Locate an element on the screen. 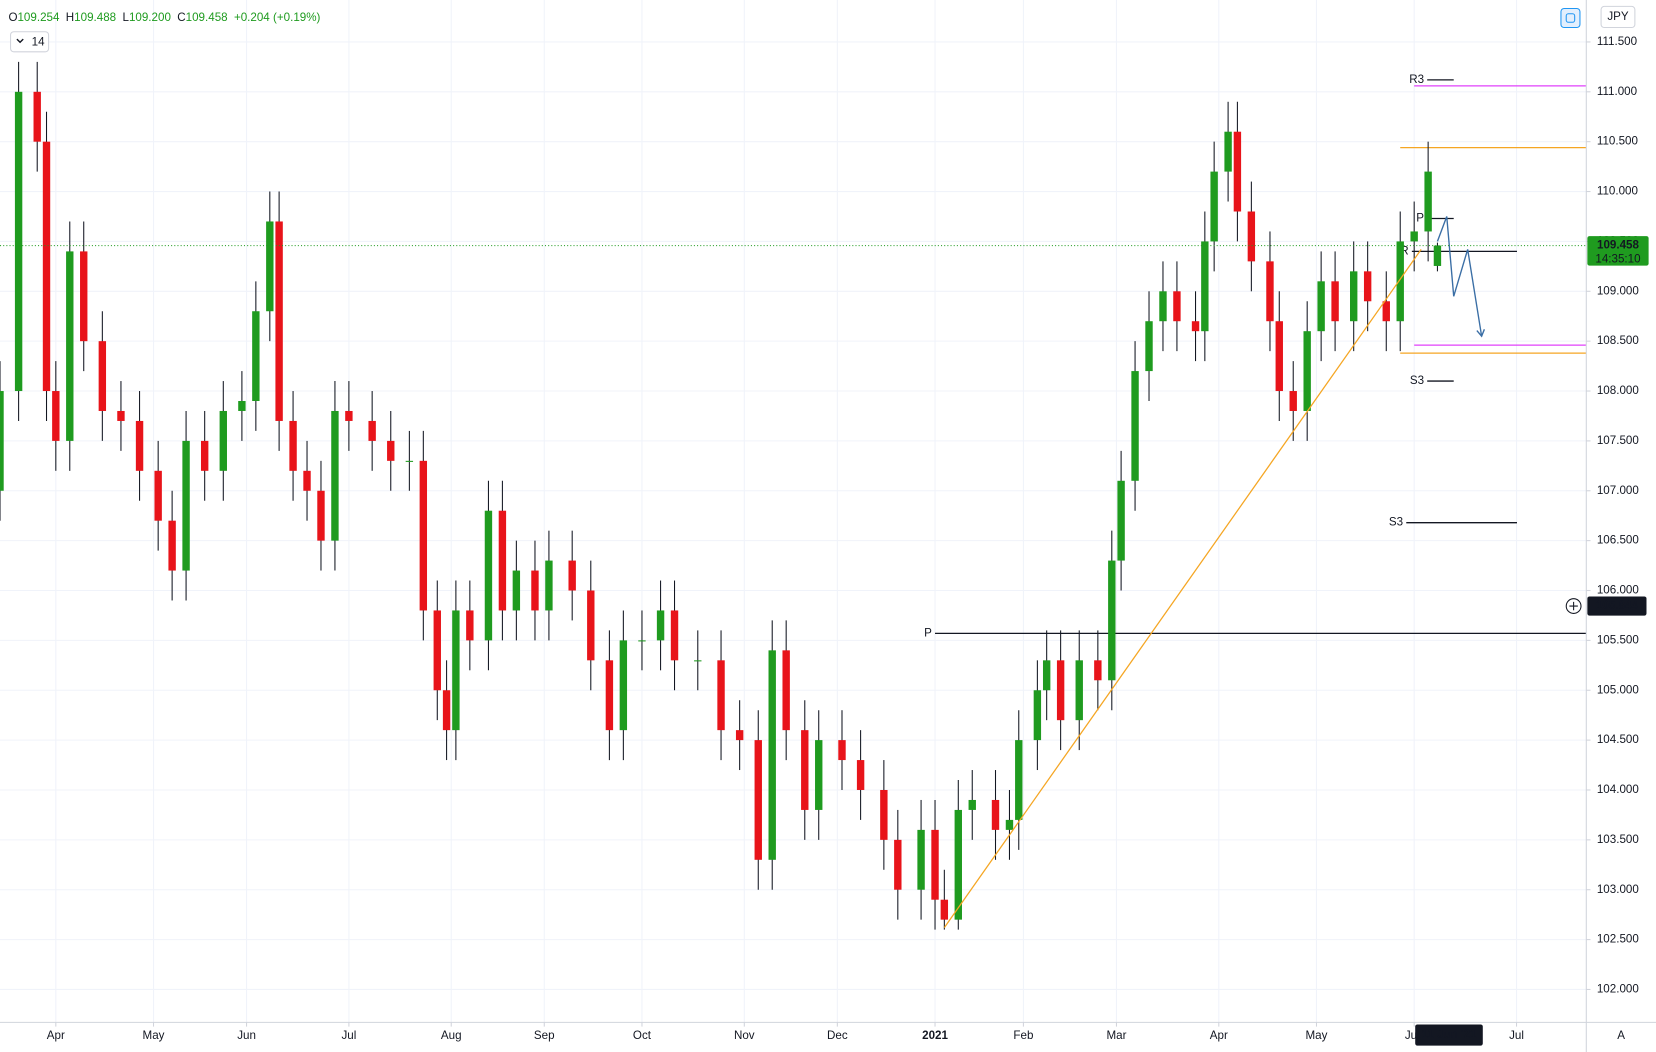 Image resolution: width=1656 pixels, height=1052 pixels. x-tick-label: Nov is located at coordinates (744, 1035).